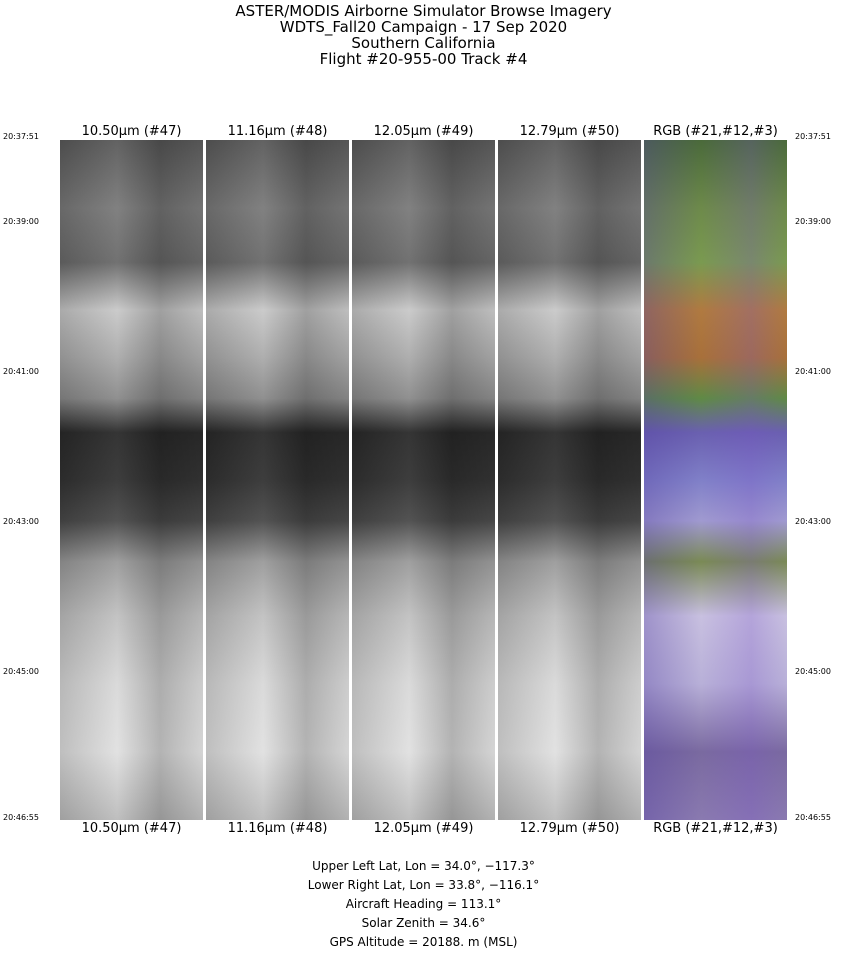 The image size is (847, 960). I want to click on lower-right-coords: Lower Right Lat, Lon = 33.8°, −116.1°, so click(423, 885).